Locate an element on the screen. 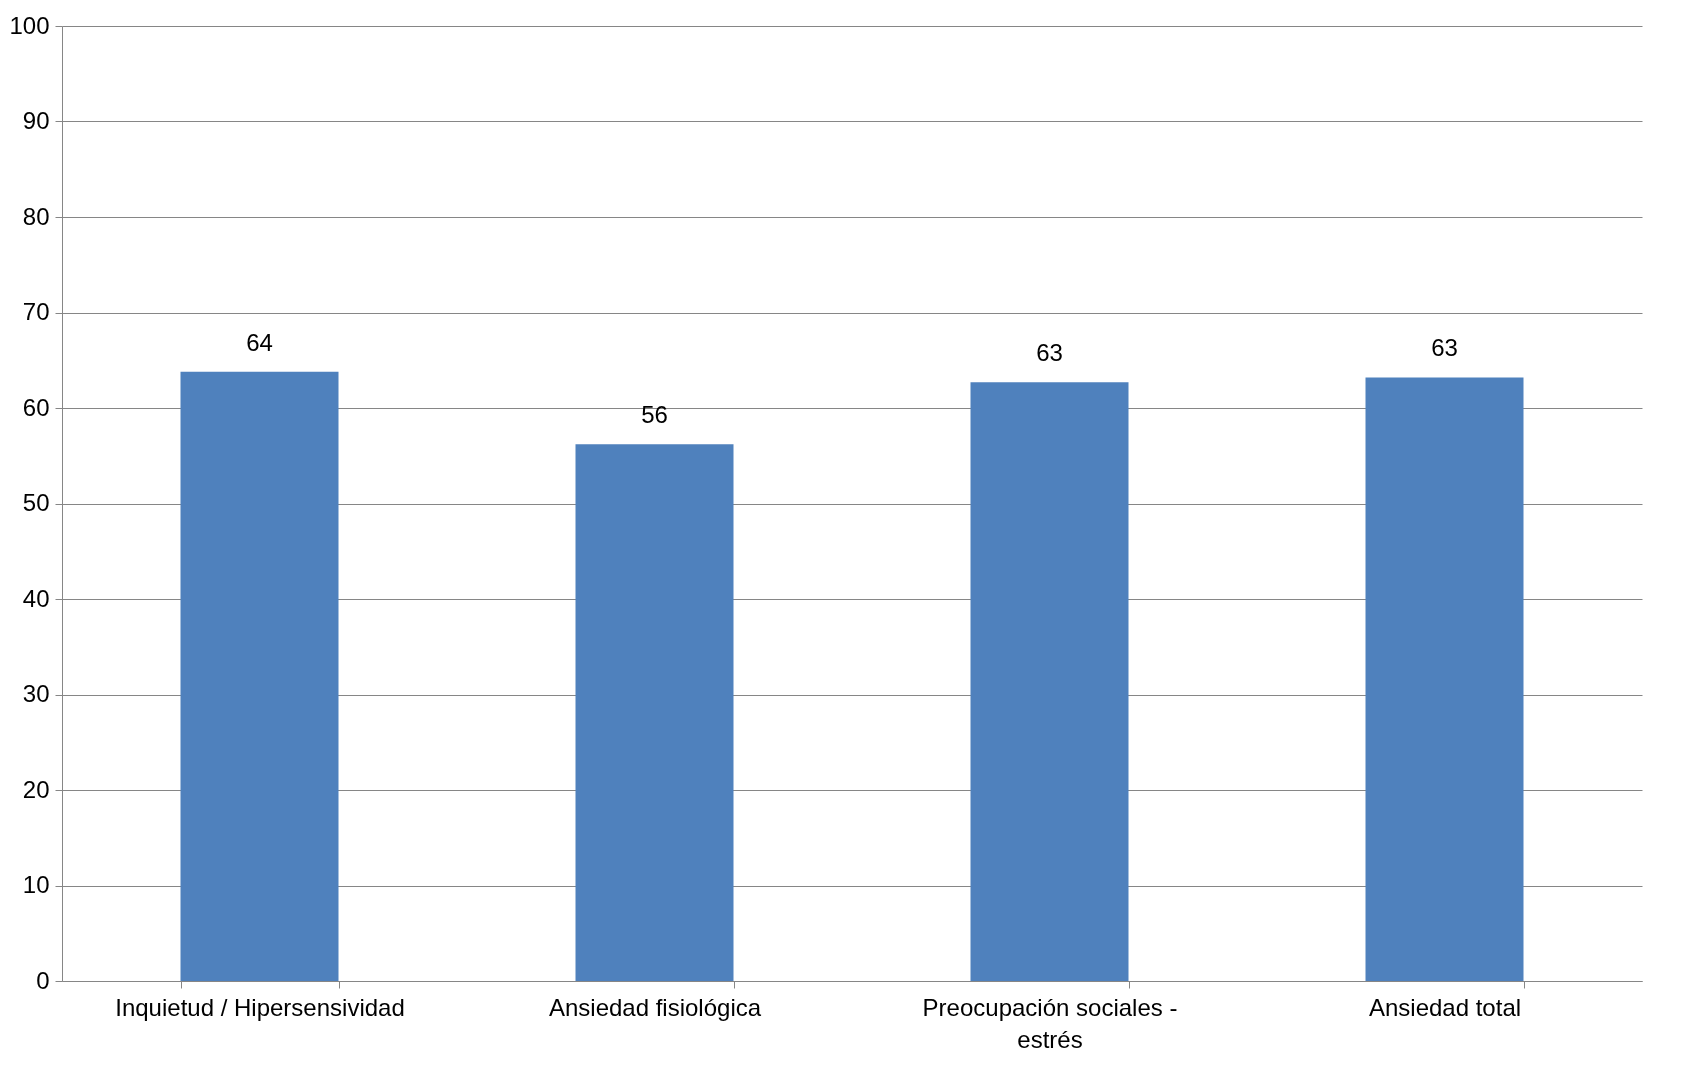 The image size is (1681, 1084). y-tick-label: 80 is located at coordinates (36, 216).